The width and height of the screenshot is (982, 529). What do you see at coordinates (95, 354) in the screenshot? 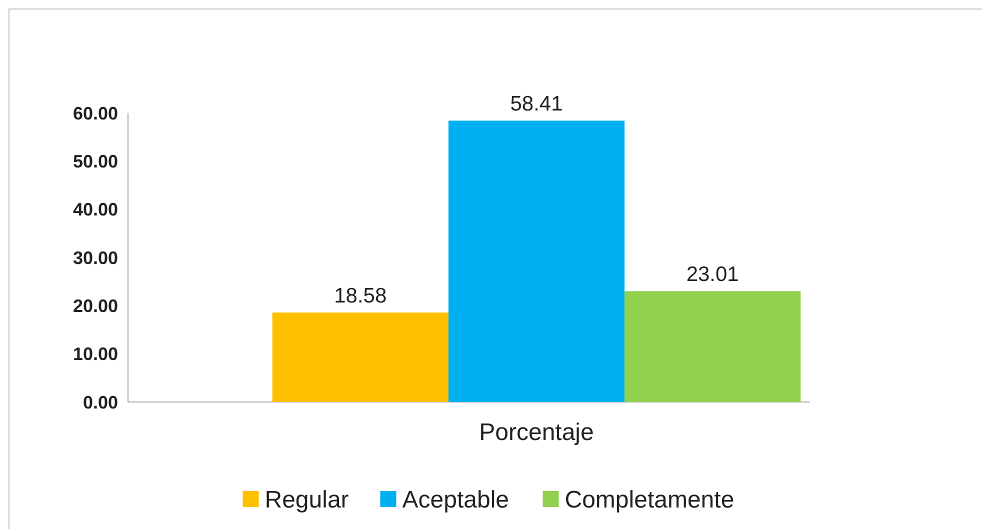
I see `y-tick-label: 10.00` at bounding box center [95, 354].